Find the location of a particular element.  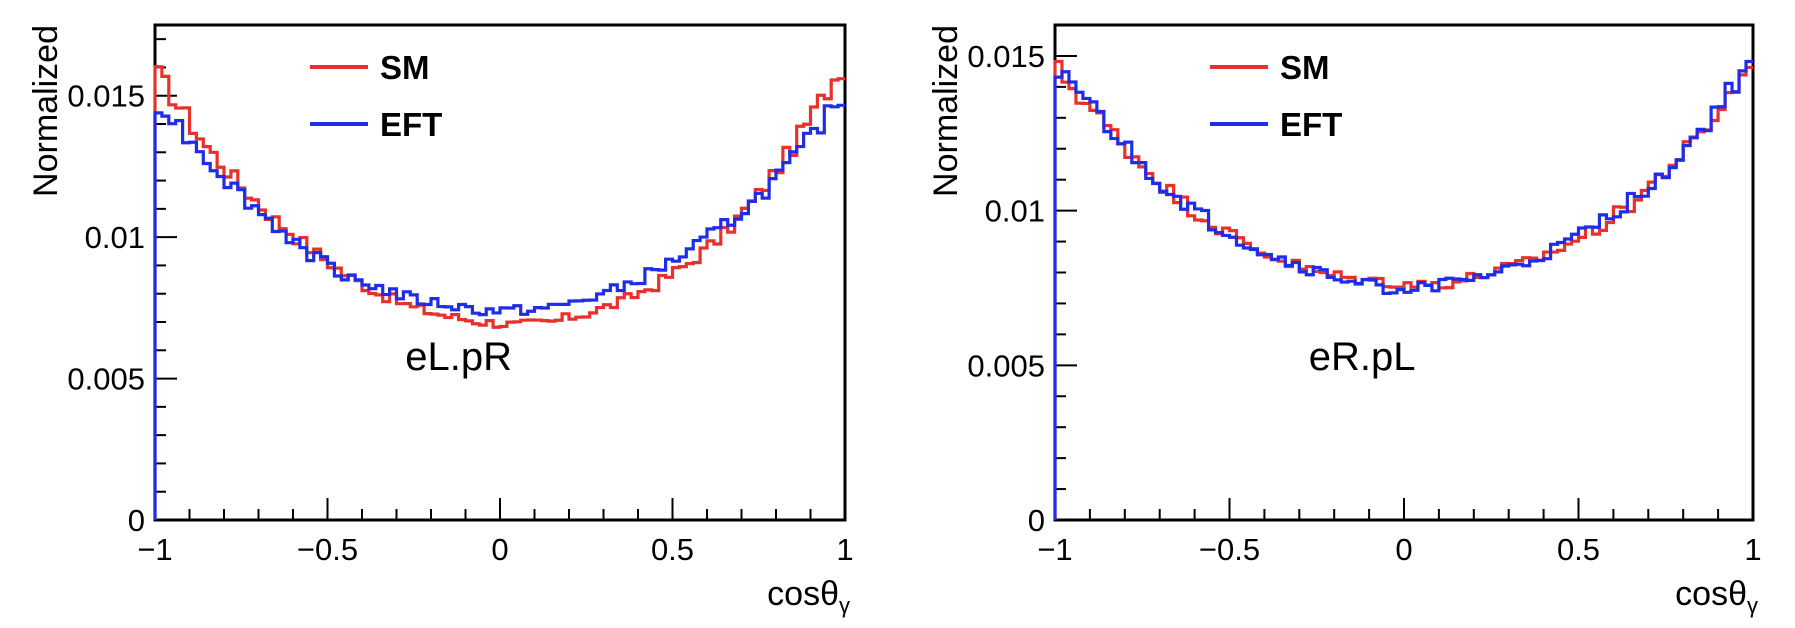

legend-label-sm-right: SM is located at coordinates (1305, 67).